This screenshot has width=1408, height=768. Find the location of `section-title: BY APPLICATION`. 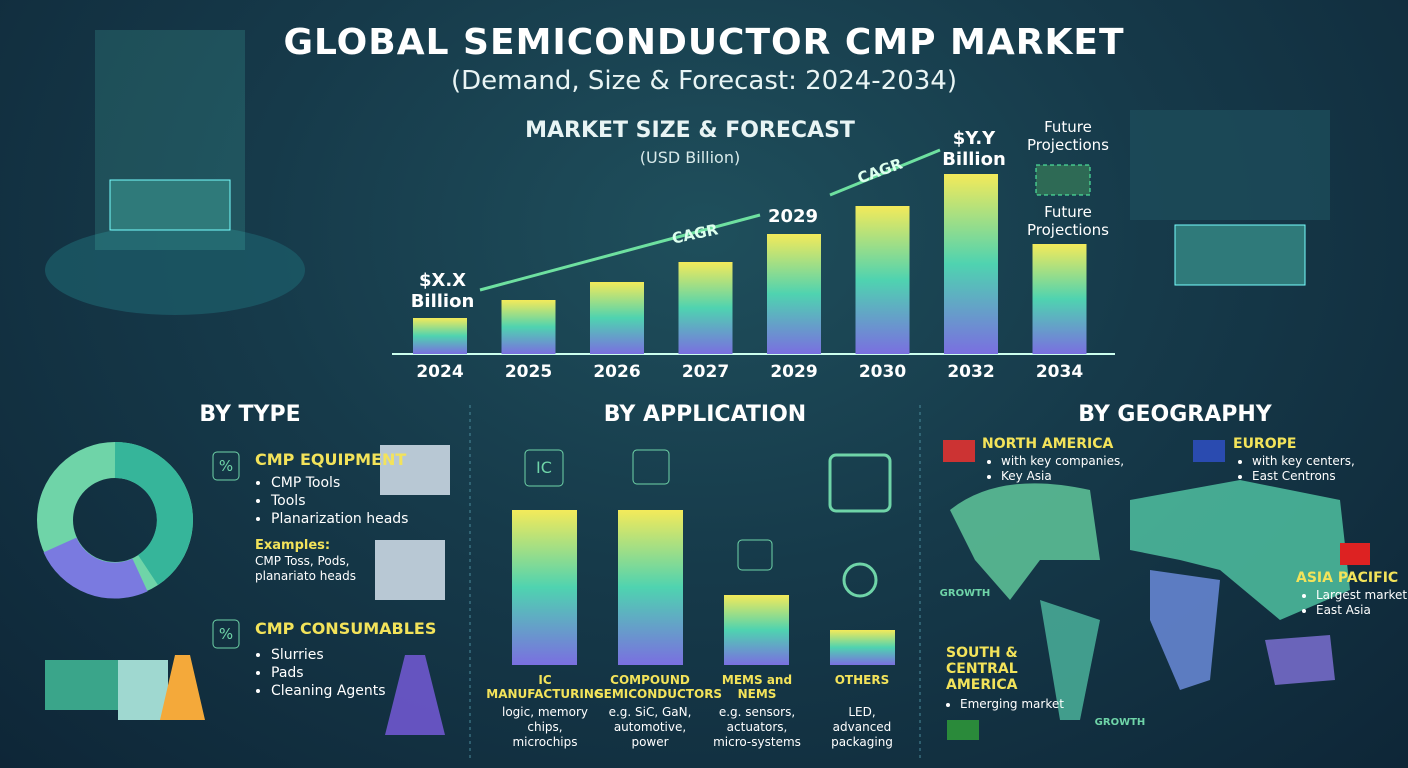

section-title: BY APPLICATION is located at coordinates (705, 414).